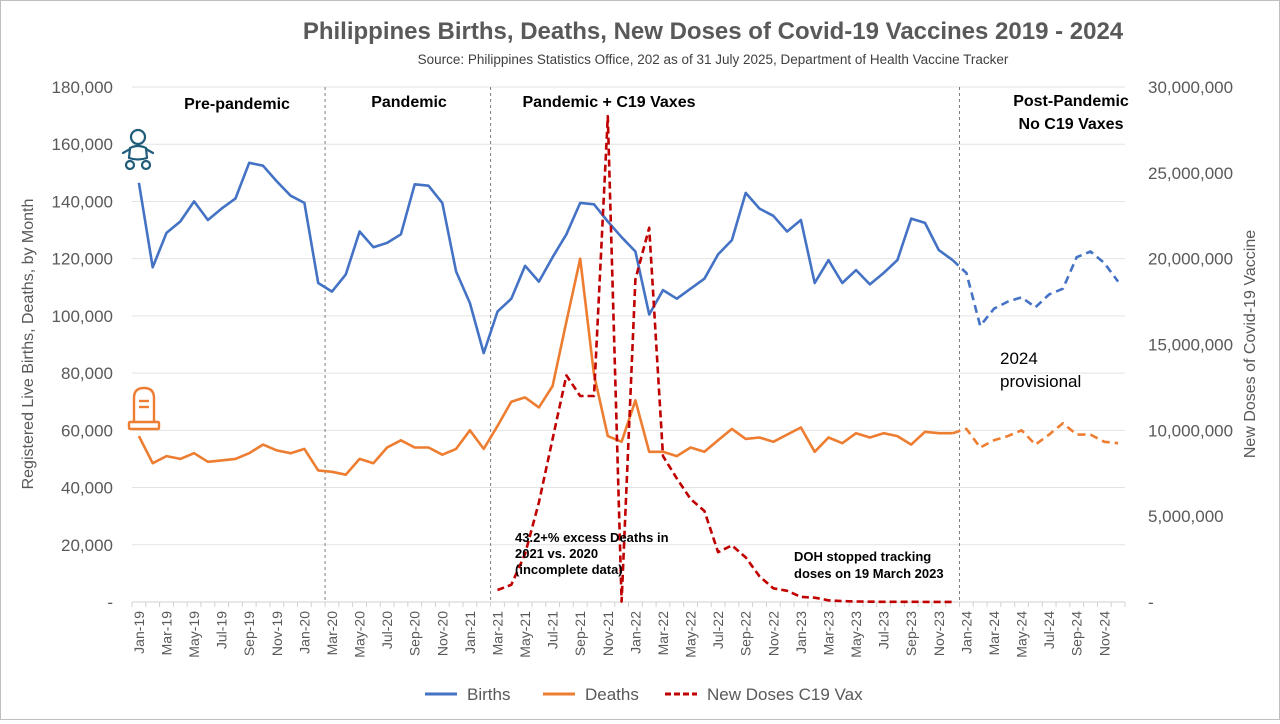 The width and height of the screenshot is (1280, 724). I want to click on x-tick-label: Sep-20, so click(415, 633).